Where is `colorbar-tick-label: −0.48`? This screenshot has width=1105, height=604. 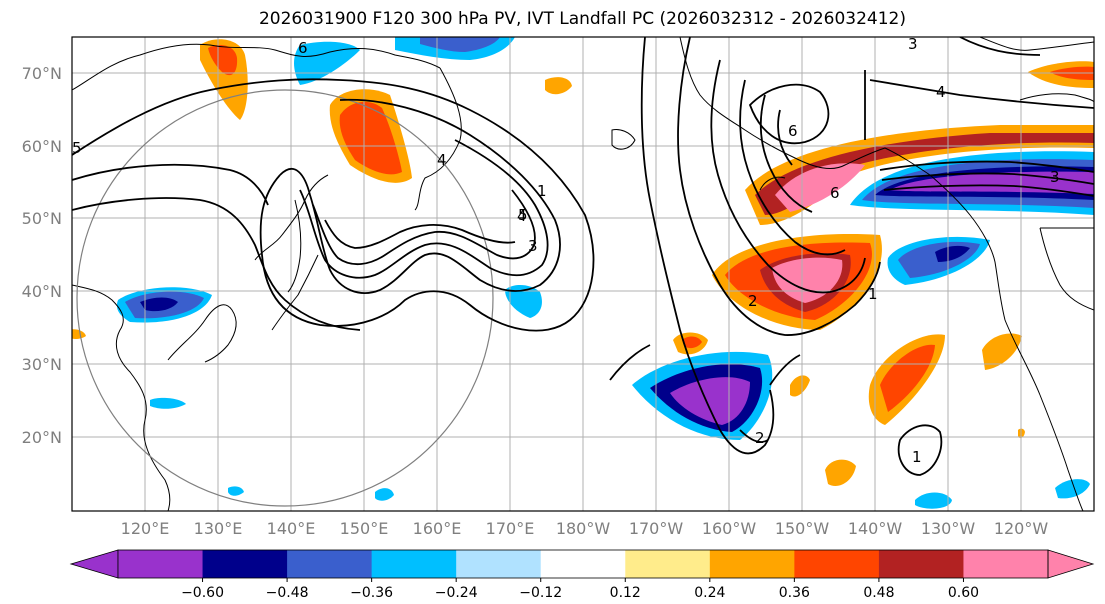
colorbar-tick-label: −0.48 is located at coordinates (287, 593).